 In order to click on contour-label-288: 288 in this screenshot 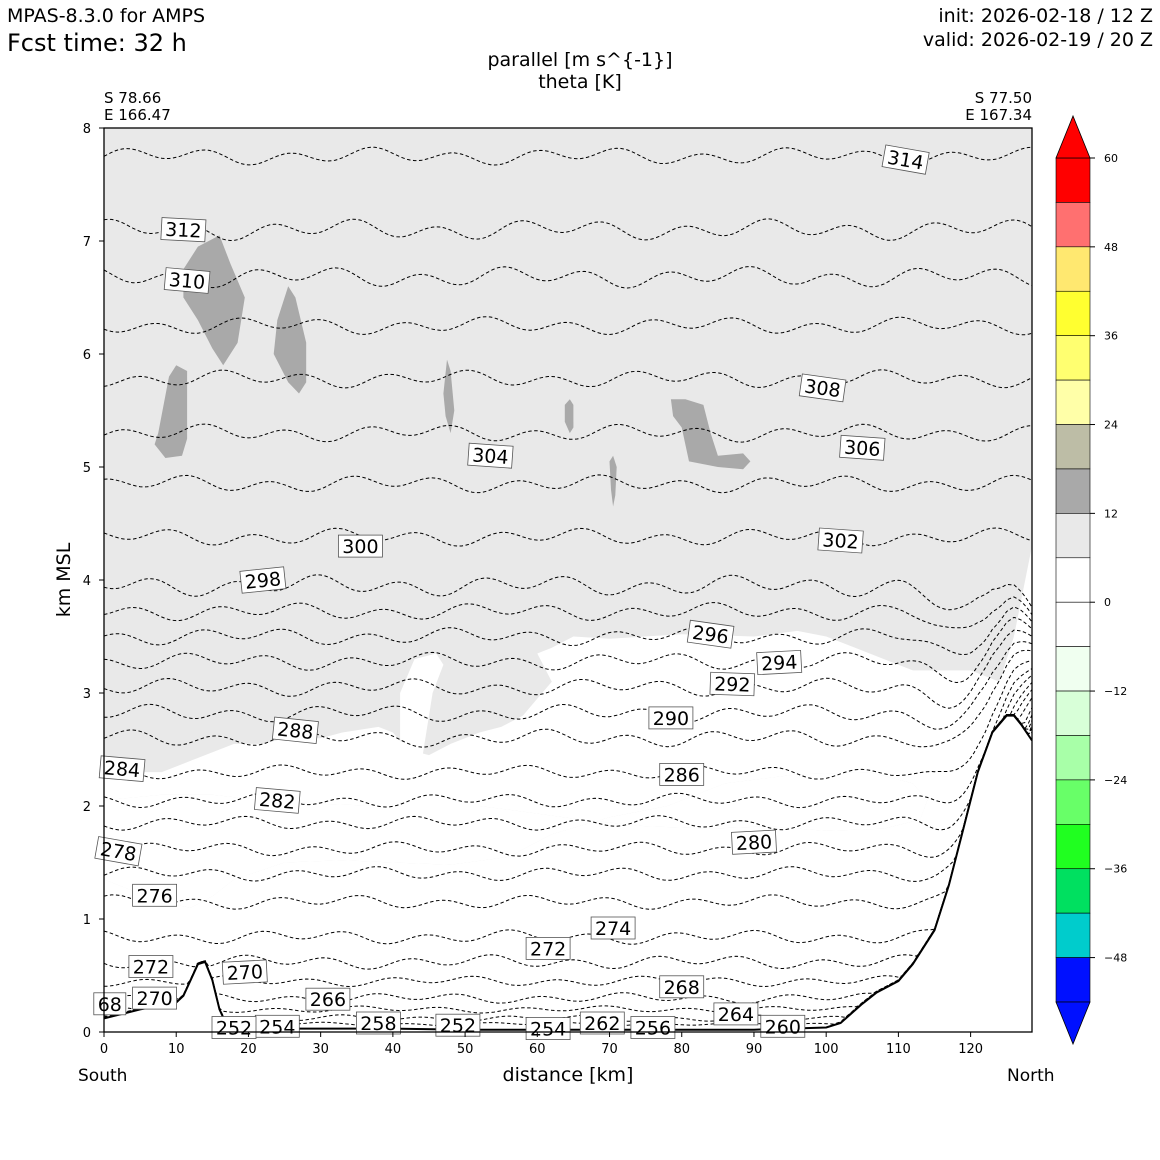, I will do `click(295, 730)`.